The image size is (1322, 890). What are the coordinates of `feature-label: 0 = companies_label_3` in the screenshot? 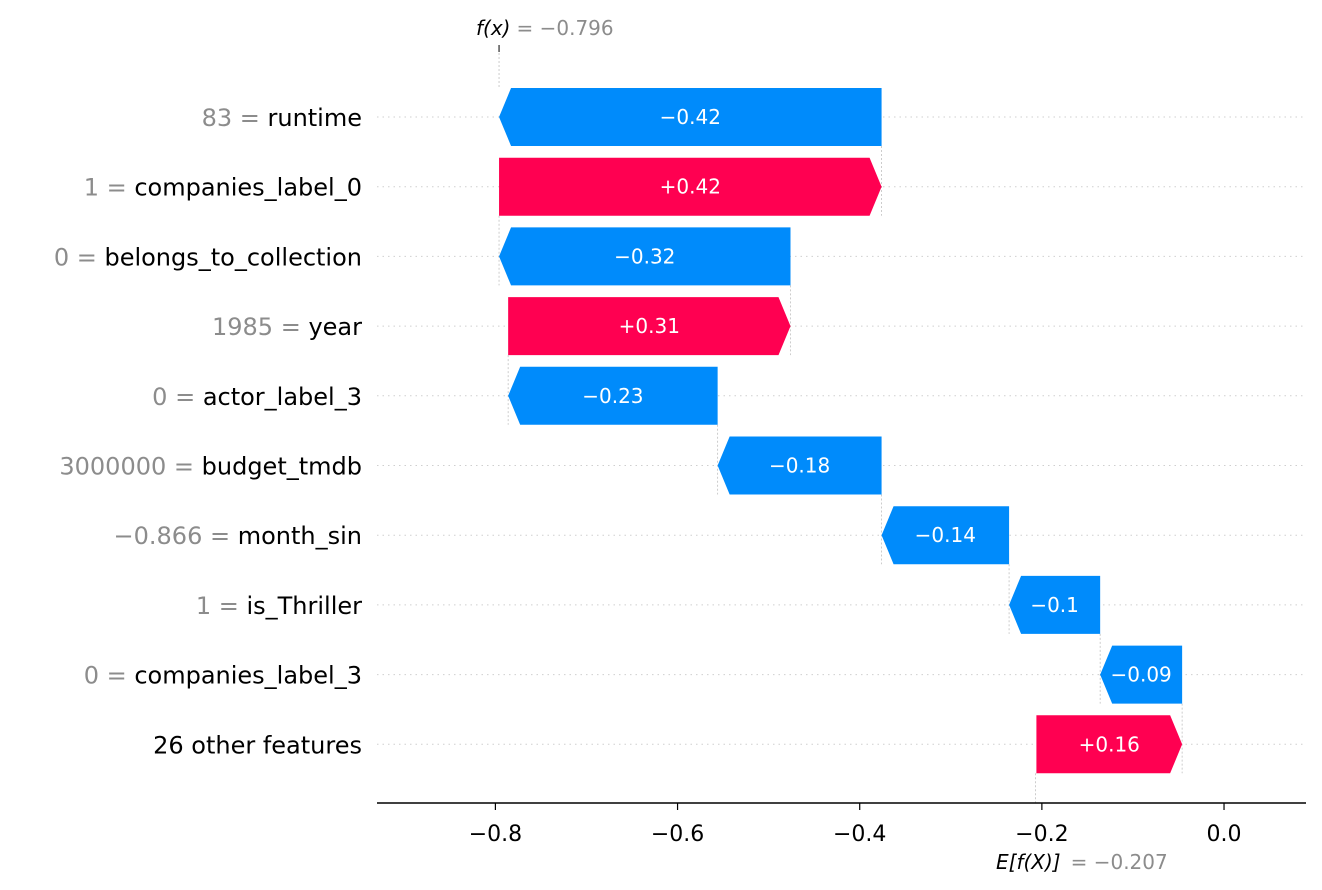 It's located at (223, 676).